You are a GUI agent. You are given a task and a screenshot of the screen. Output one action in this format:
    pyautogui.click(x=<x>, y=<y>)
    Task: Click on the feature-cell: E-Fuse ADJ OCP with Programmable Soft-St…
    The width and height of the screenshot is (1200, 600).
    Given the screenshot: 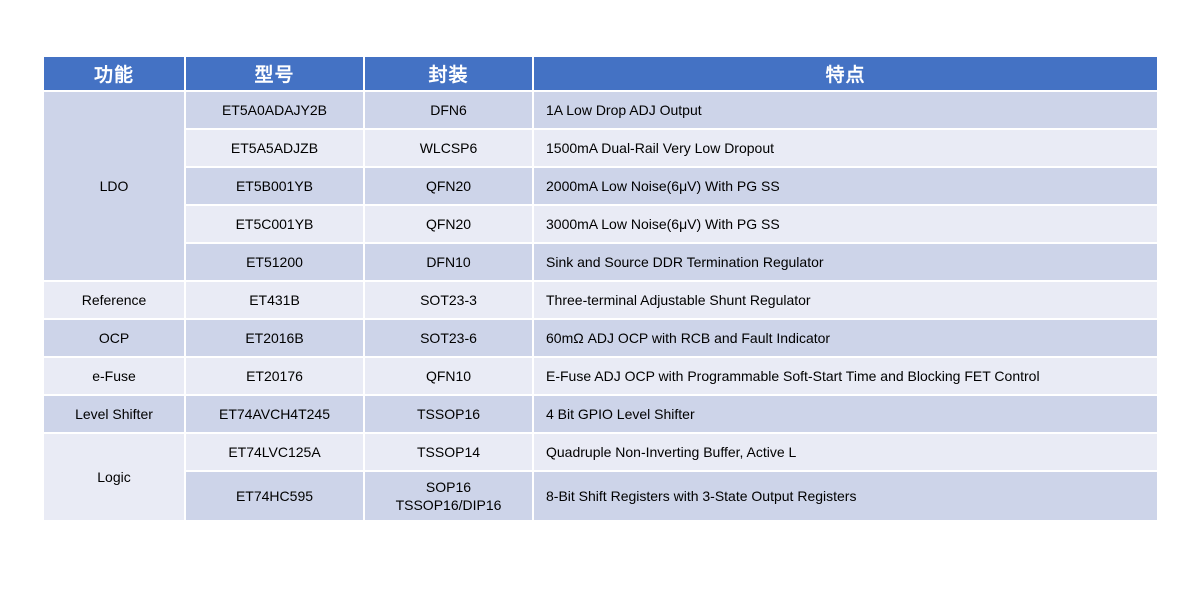 What is the action you would take?
    pyautogui.click(x=845, y=376)
    